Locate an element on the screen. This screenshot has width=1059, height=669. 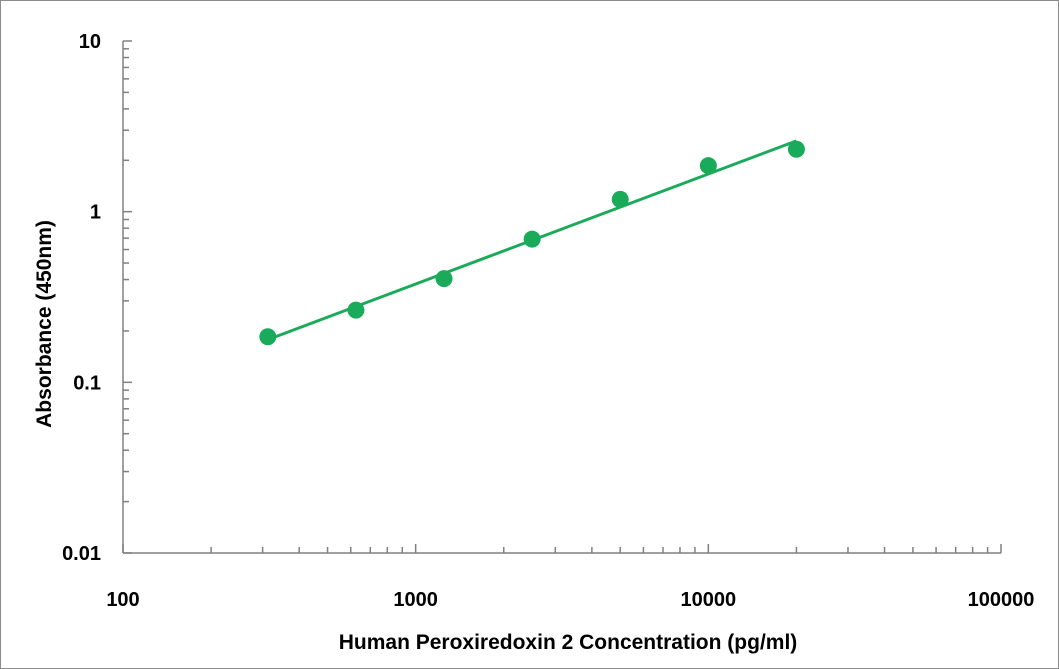
y-tick-label: 0.1 is located at coordinates (87, 383).